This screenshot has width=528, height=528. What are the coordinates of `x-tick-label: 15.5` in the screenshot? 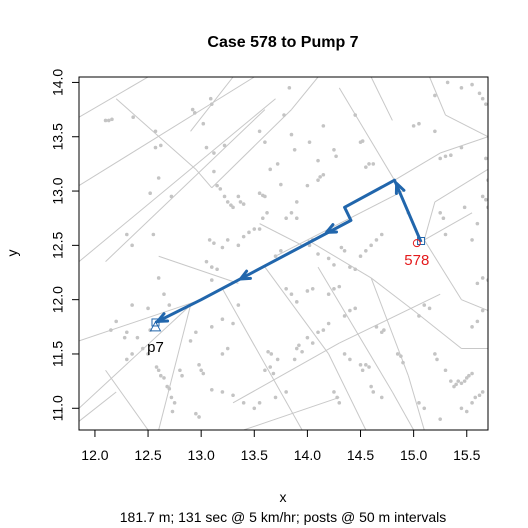 It's located at (466, 455).